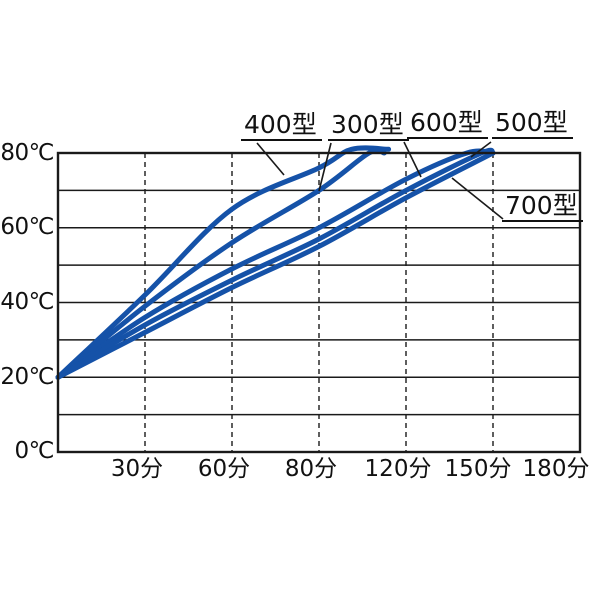  What do you see at coordinates (34, 451) in the screenshot?
I see `y-tick-label-0: 0℃` at bounding box center [34, 451].